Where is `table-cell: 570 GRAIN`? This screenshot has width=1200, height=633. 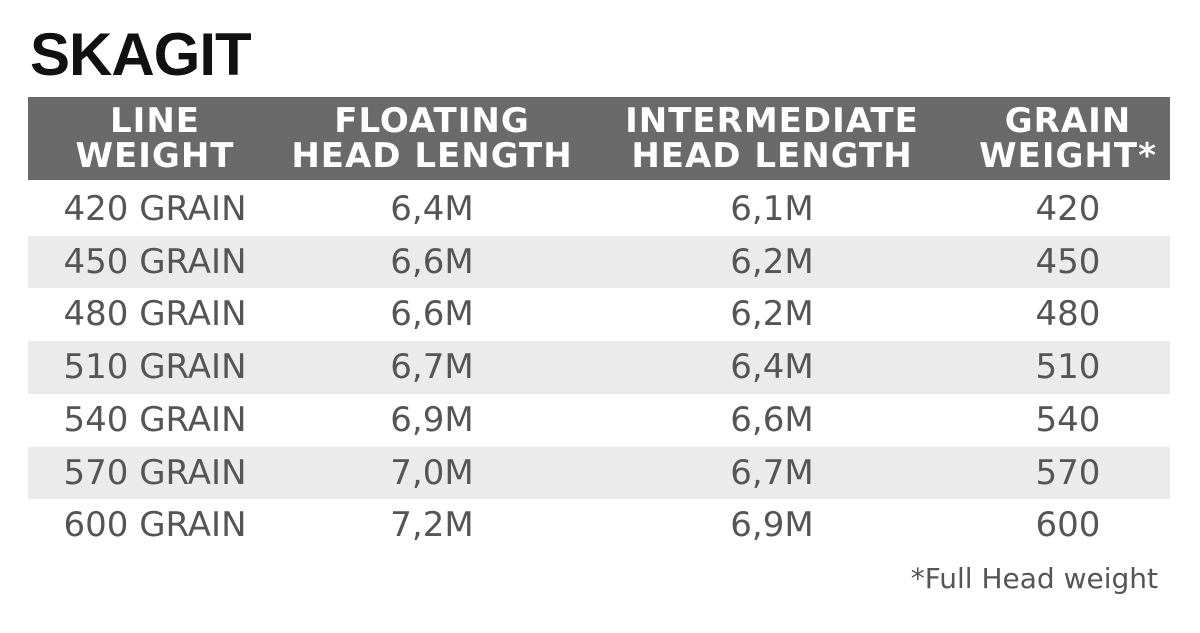
table-cell: 570 GRAIN is located at coordinates (155, 472).